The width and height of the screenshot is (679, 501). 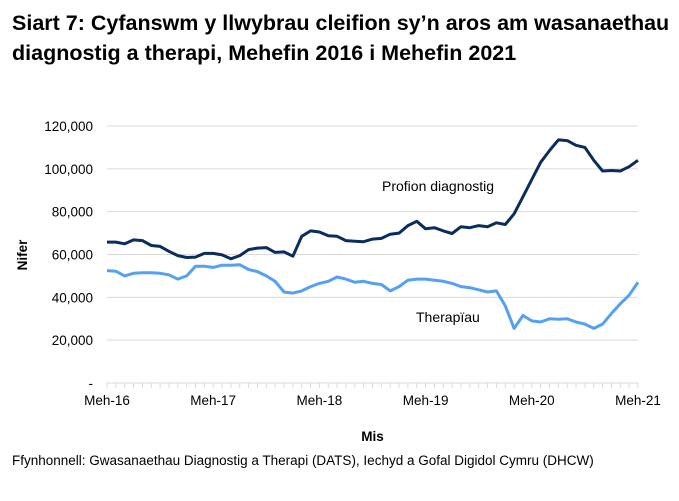 I want to click on x-tick-label: Meh-17, so click(x=213, y=400).